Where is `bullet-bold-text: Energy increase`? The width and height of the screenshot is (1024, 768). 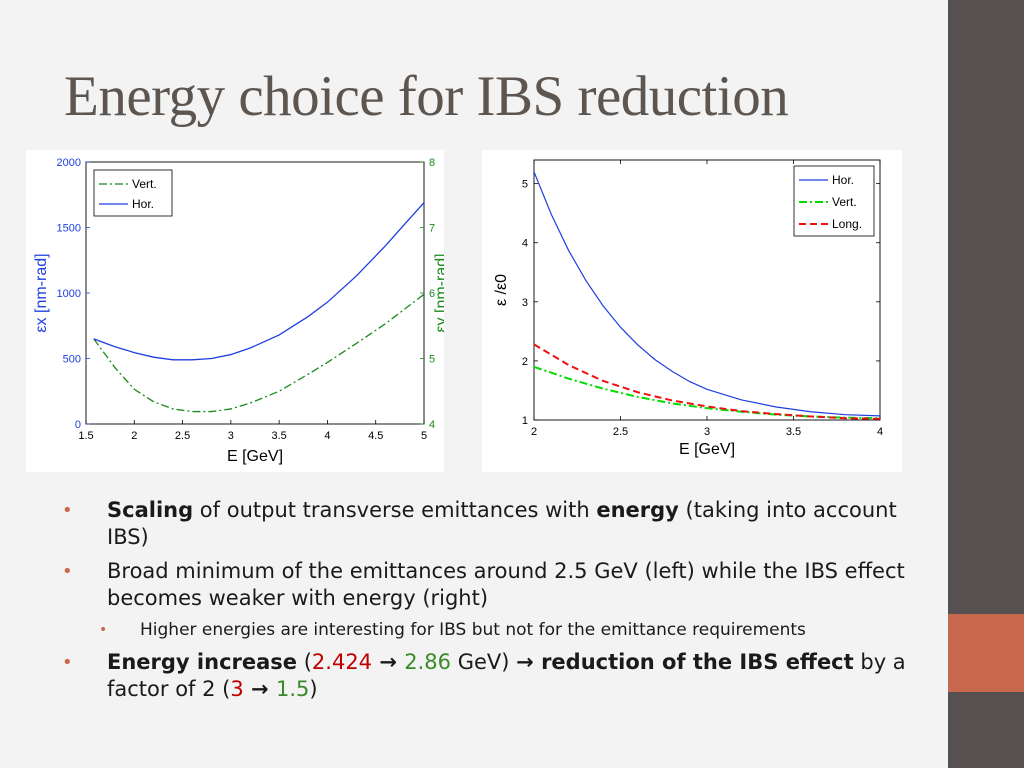
bullet-bold-text: Energy increase is located at coordinates (202, 662).